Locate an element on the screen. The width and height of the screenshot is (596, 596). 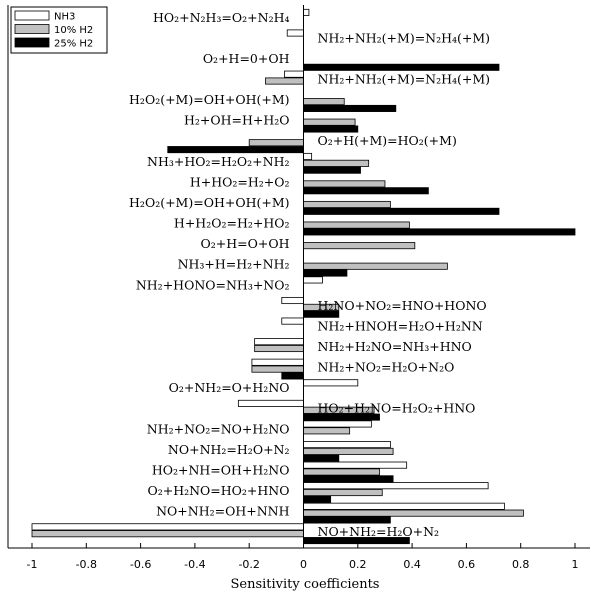
x-tick-label: 0.2 is located at coordinates (358, 564).